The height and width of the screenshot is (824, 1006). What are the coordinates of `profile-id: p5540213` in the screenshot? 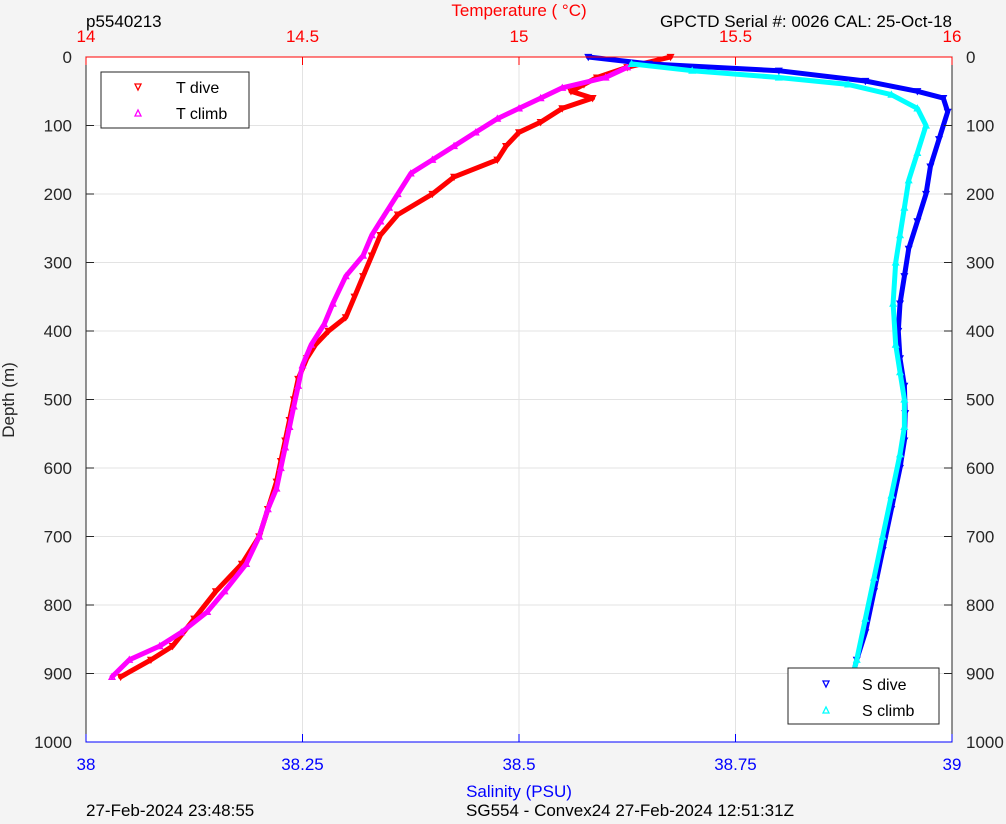 It's located at (124, 21).